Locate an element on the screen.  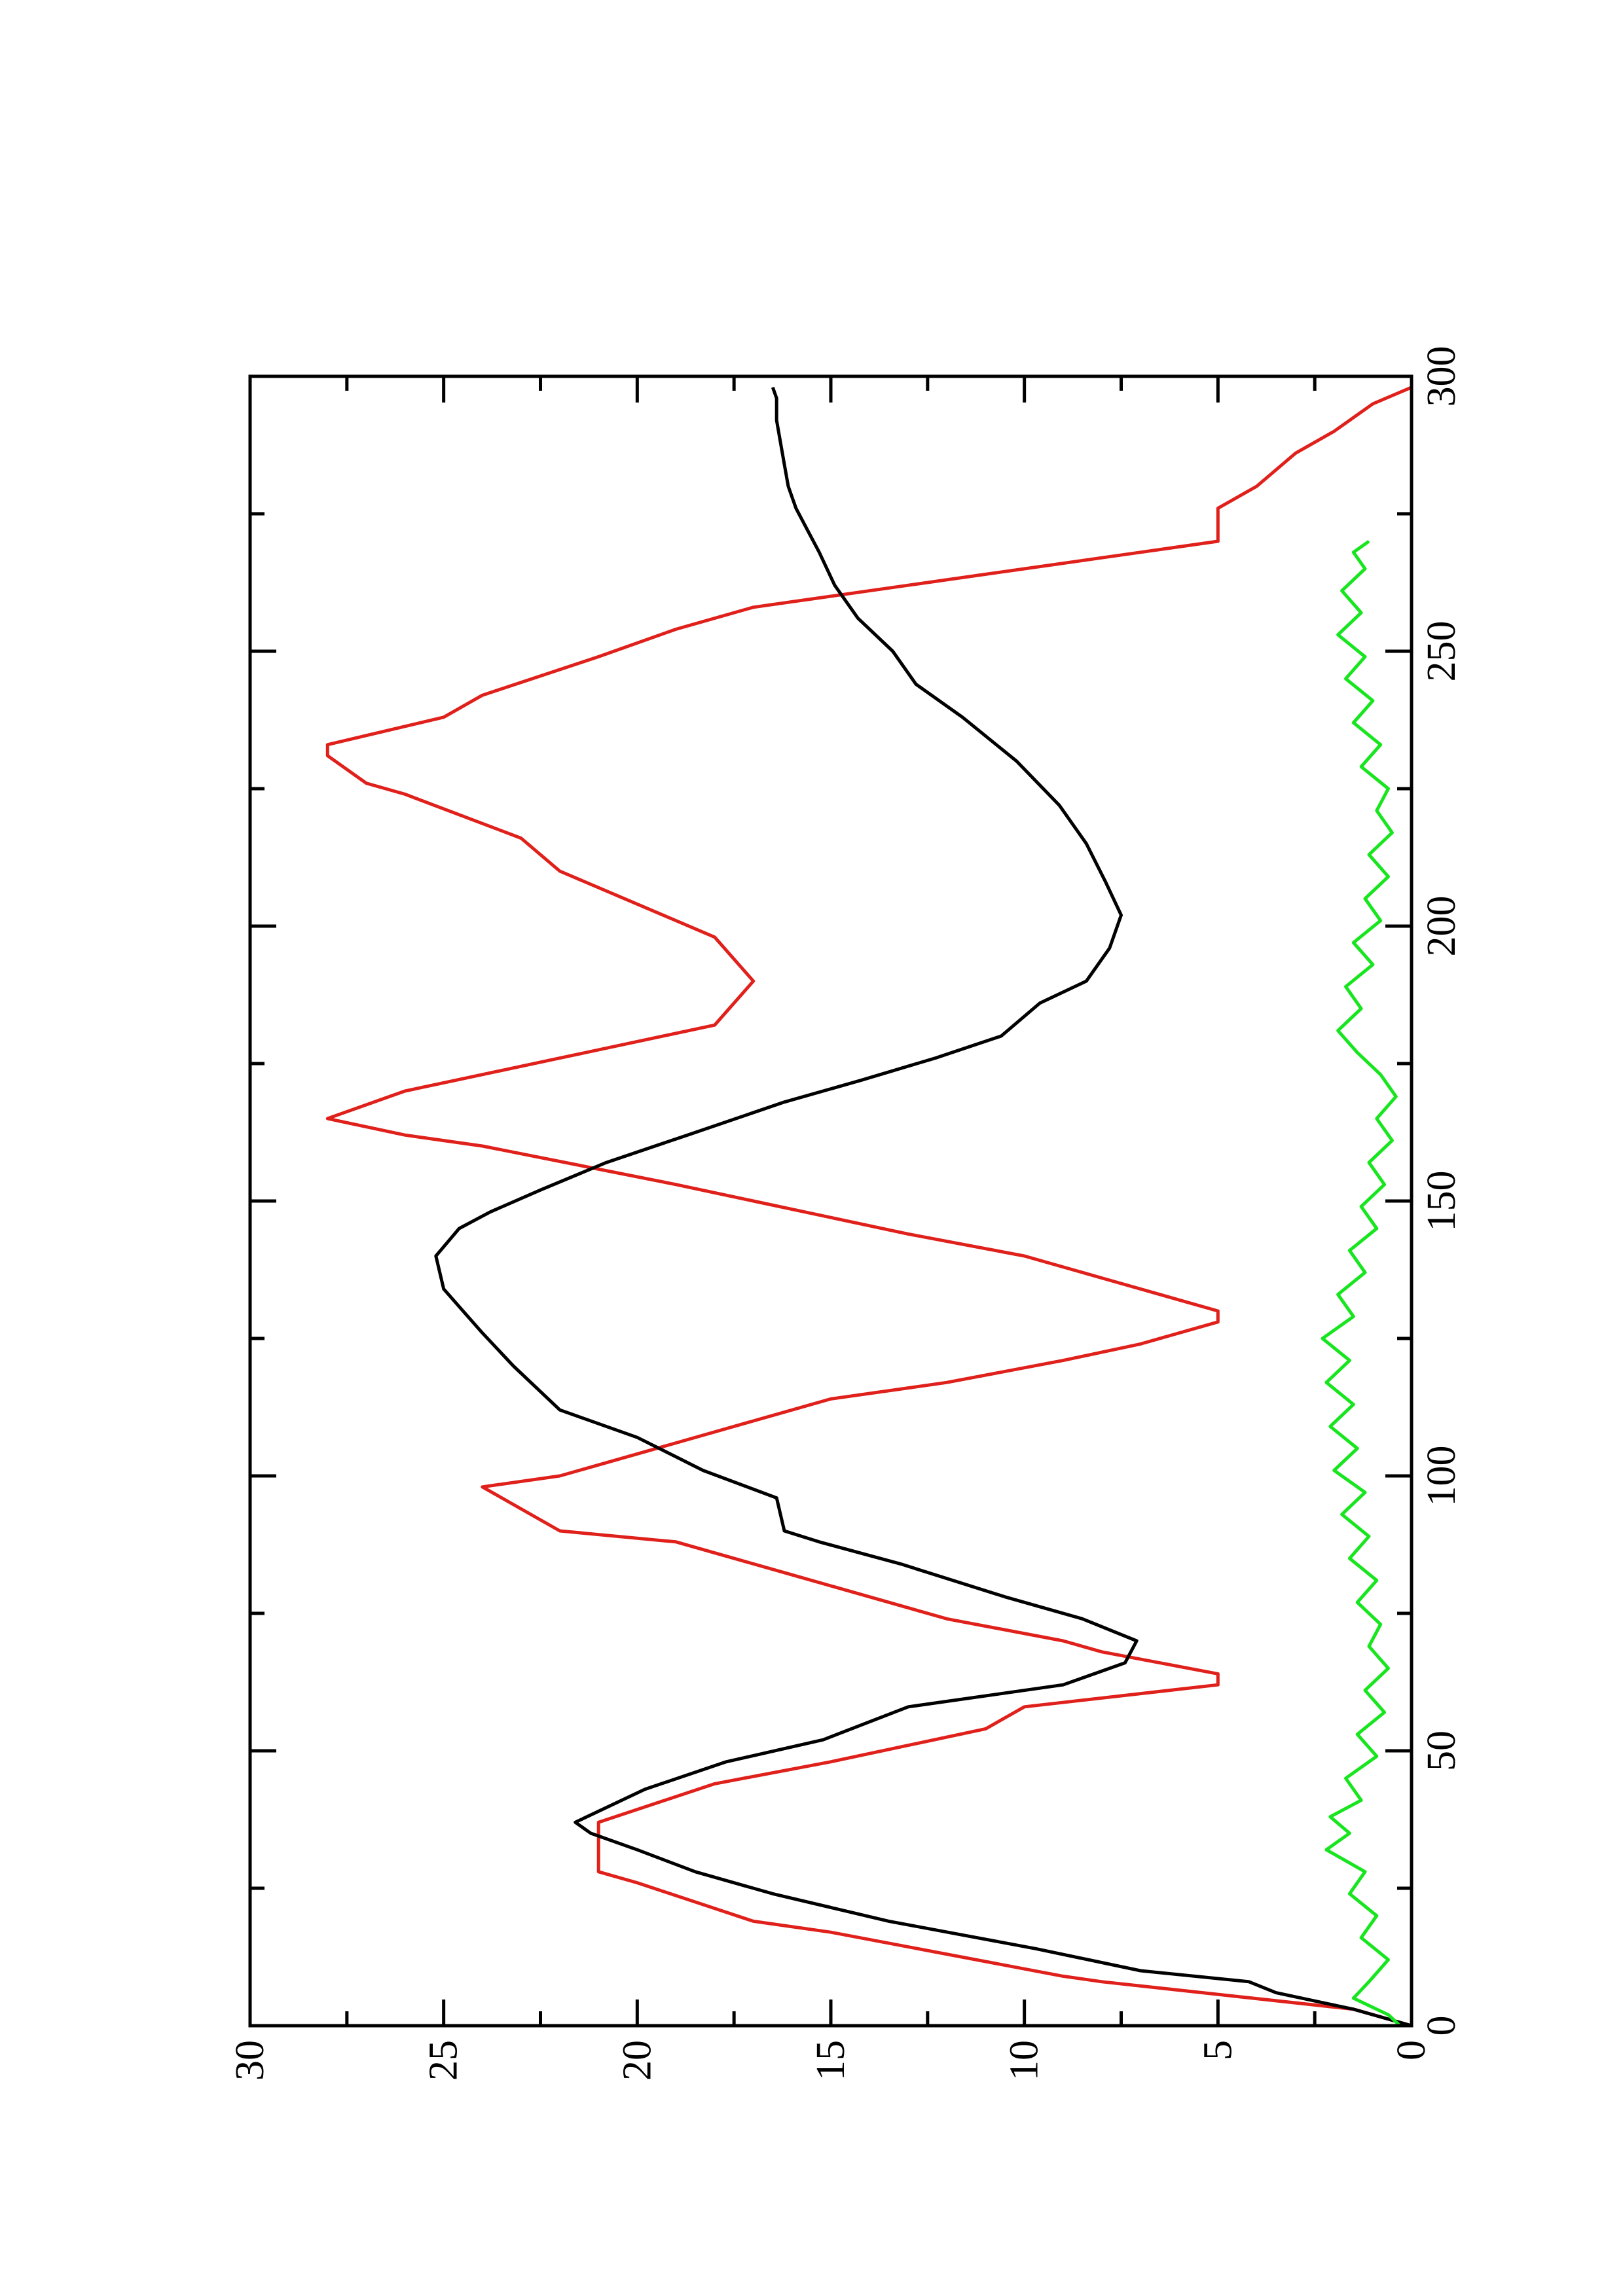
x-tick-label: 300 is located at coordinates (1441, 376).